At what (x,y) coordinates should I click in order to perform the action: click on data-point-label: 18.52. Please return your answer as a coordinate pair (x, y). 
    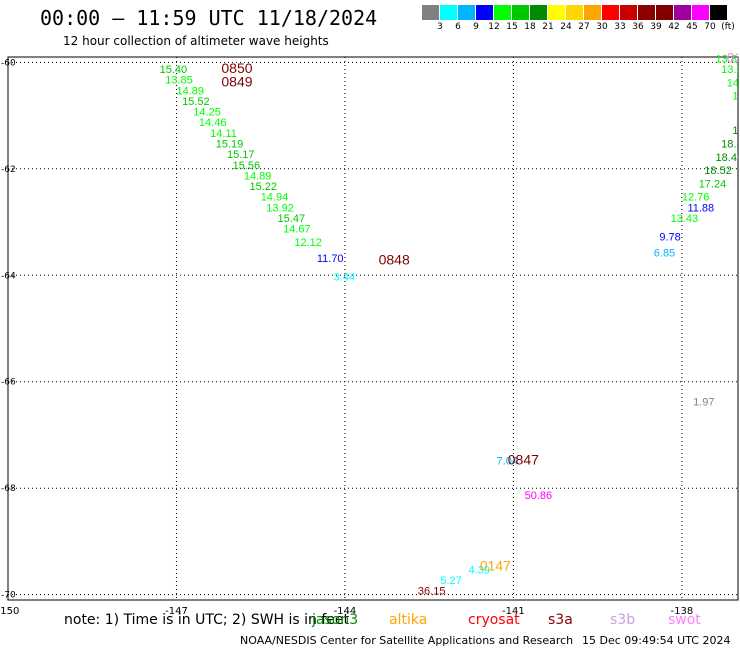
    Looking at the image, I should click on (718, 171).